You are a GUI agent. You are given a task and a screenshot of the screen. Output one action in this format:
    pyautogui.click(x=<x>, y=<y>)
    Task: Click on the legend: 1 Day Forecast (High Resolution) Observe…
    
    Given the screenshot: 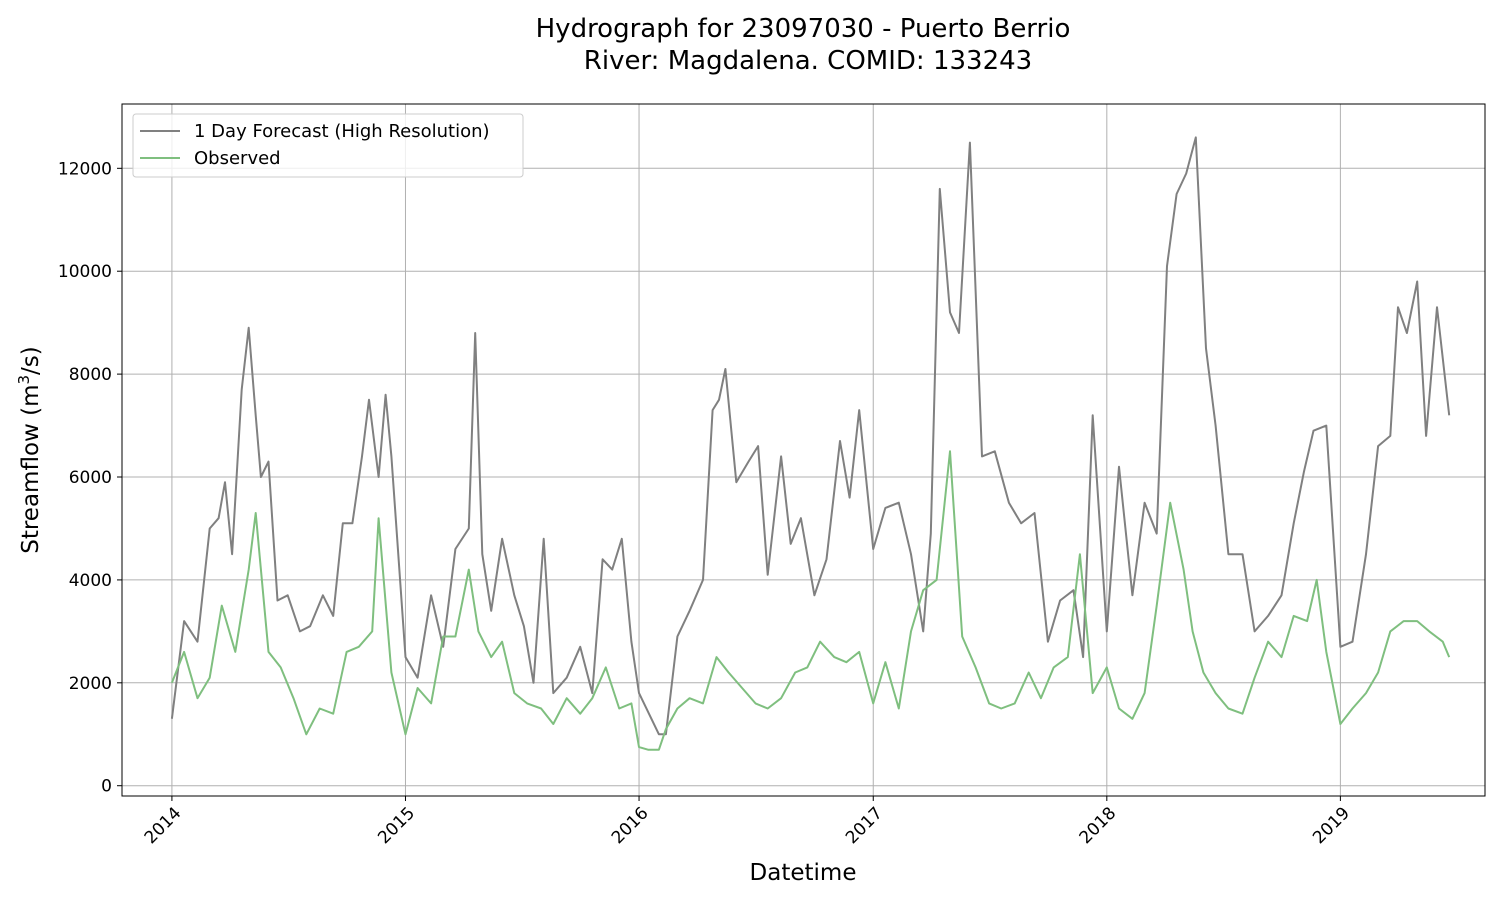 What is the action you would take?
    pyautogui.click(x=328, y=145)
    